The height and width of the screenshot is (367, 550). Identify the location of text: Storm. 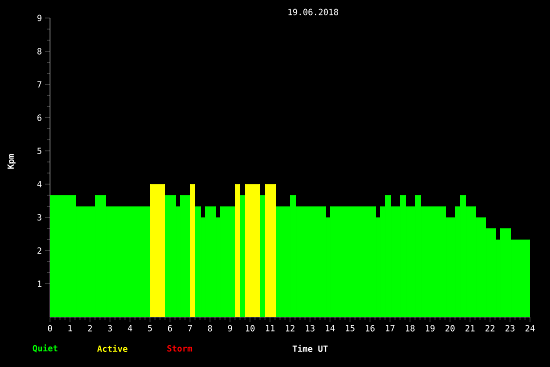
(179, 348).